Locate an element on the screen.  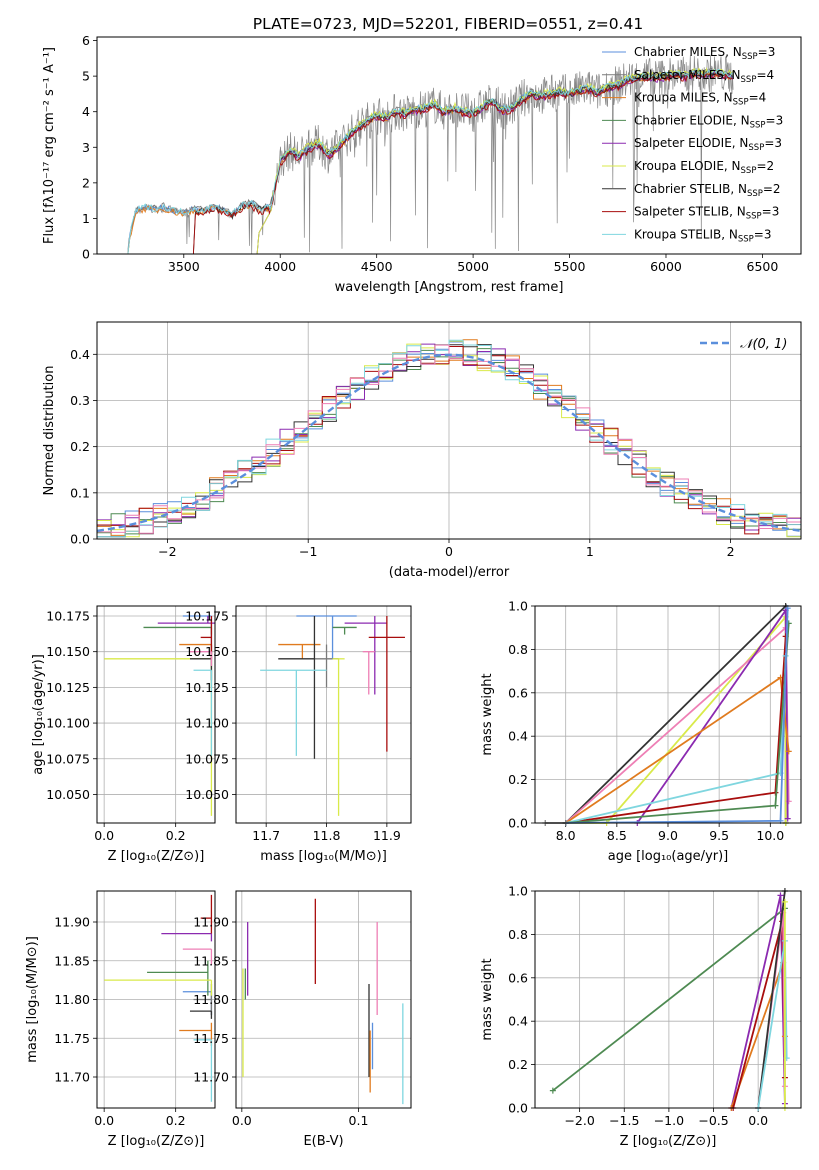
weight-vs-Z-xtick-label: −1.5 is located at coordinates (624, 1120).